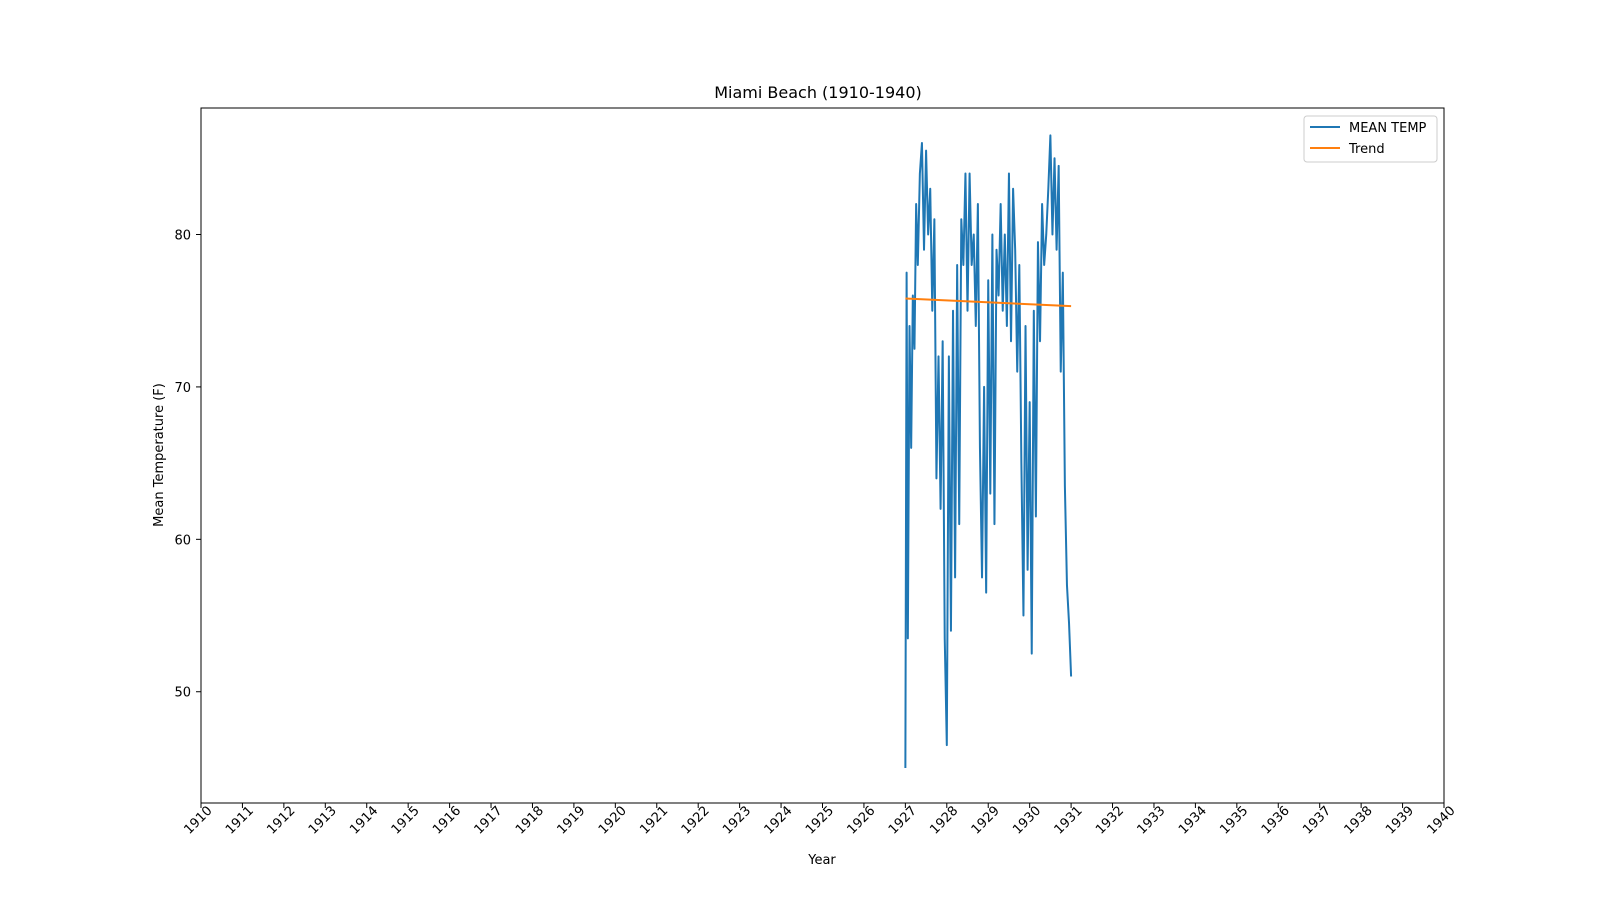 The width and height of the screenshot is (1600, 900). I want to click on legend-label-trend: Trend, so click(1366, 149).